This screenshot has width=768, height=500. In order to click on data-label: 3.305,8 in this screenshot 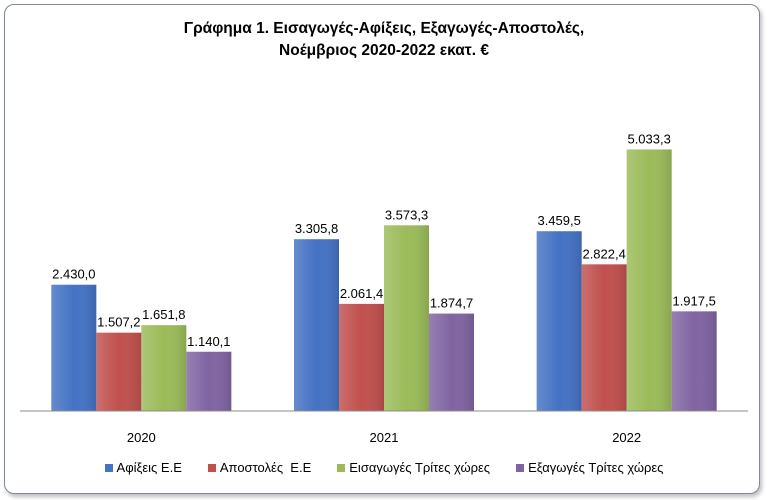, I will do `click(316, 228)`.